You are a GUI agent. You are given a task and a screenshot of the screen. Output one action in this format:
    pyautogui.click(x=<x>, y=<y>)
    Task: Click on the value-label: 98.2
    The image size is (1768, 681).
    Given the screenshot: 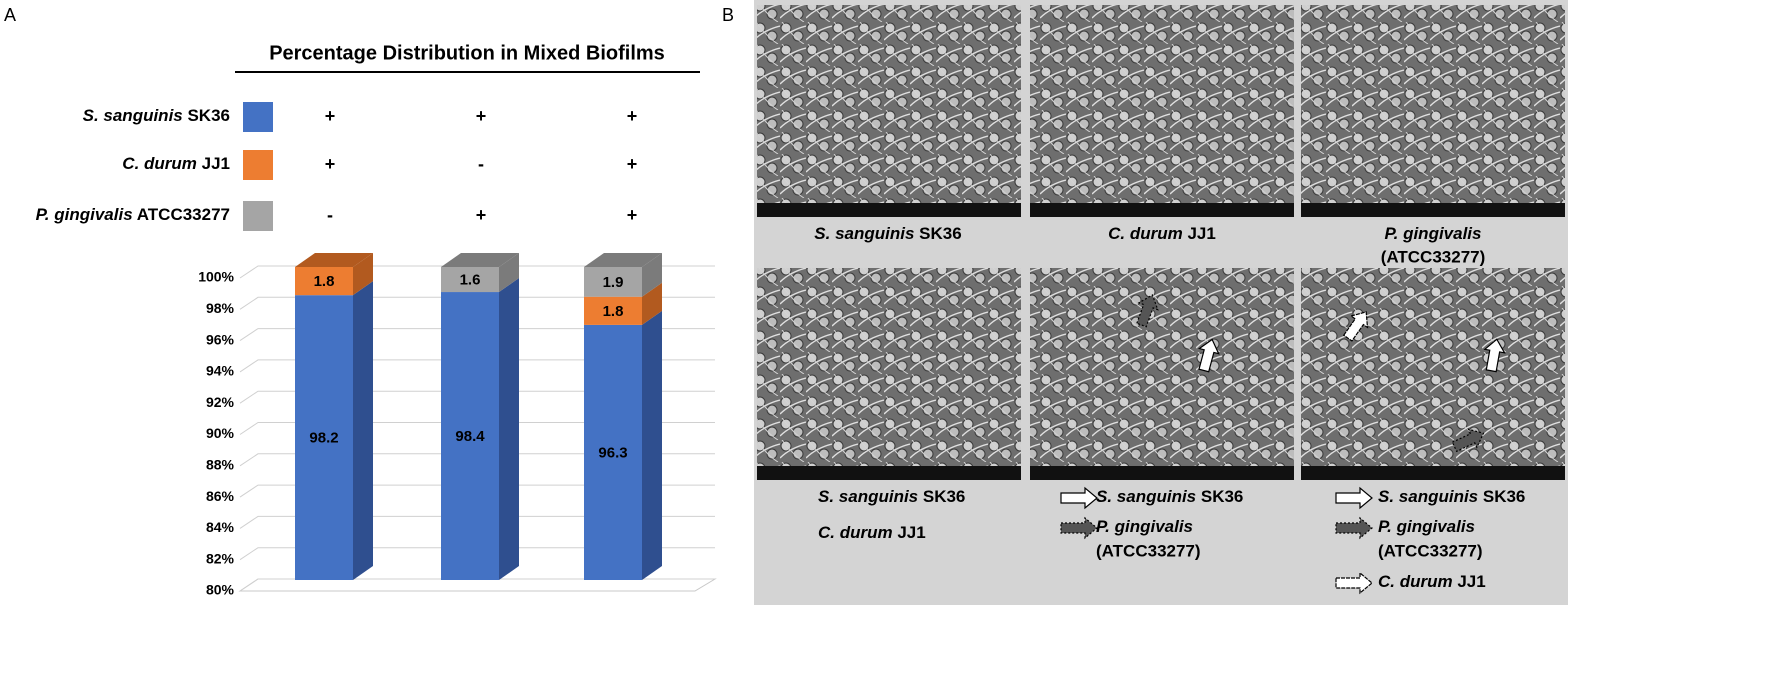 What is the action you would take?
    pyautogui.click(x=323, y=438)
    